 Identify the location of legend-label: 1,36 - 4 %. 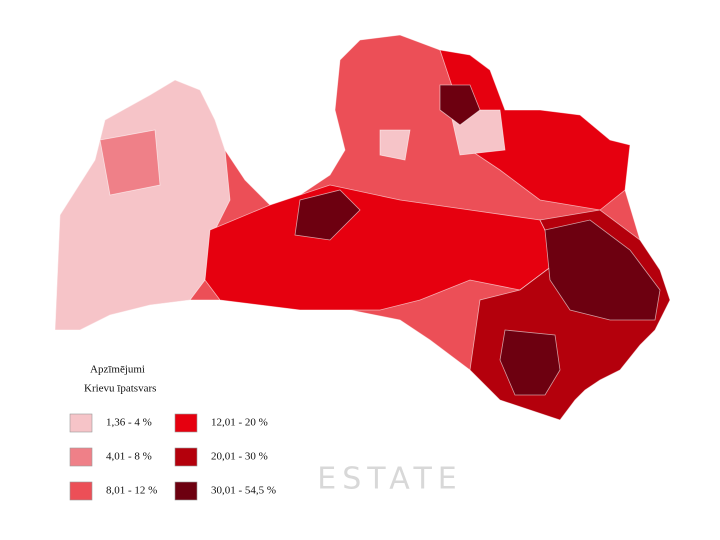
(129, 423).